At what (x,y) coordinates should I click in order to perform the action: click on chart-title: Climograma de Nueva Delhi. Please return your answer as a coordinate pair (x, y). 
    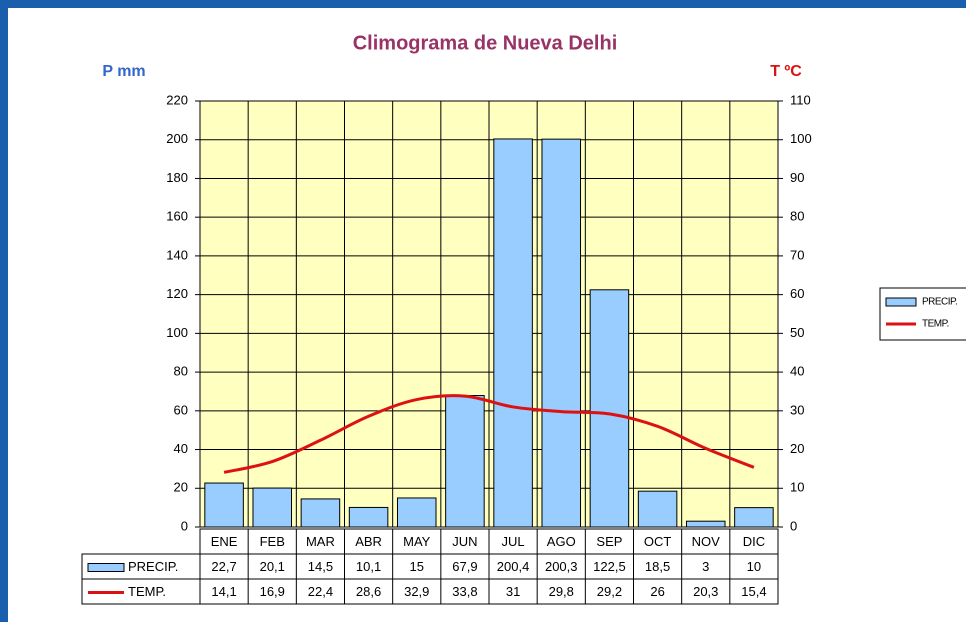
    Looking at the image, I should click on (485, 43).